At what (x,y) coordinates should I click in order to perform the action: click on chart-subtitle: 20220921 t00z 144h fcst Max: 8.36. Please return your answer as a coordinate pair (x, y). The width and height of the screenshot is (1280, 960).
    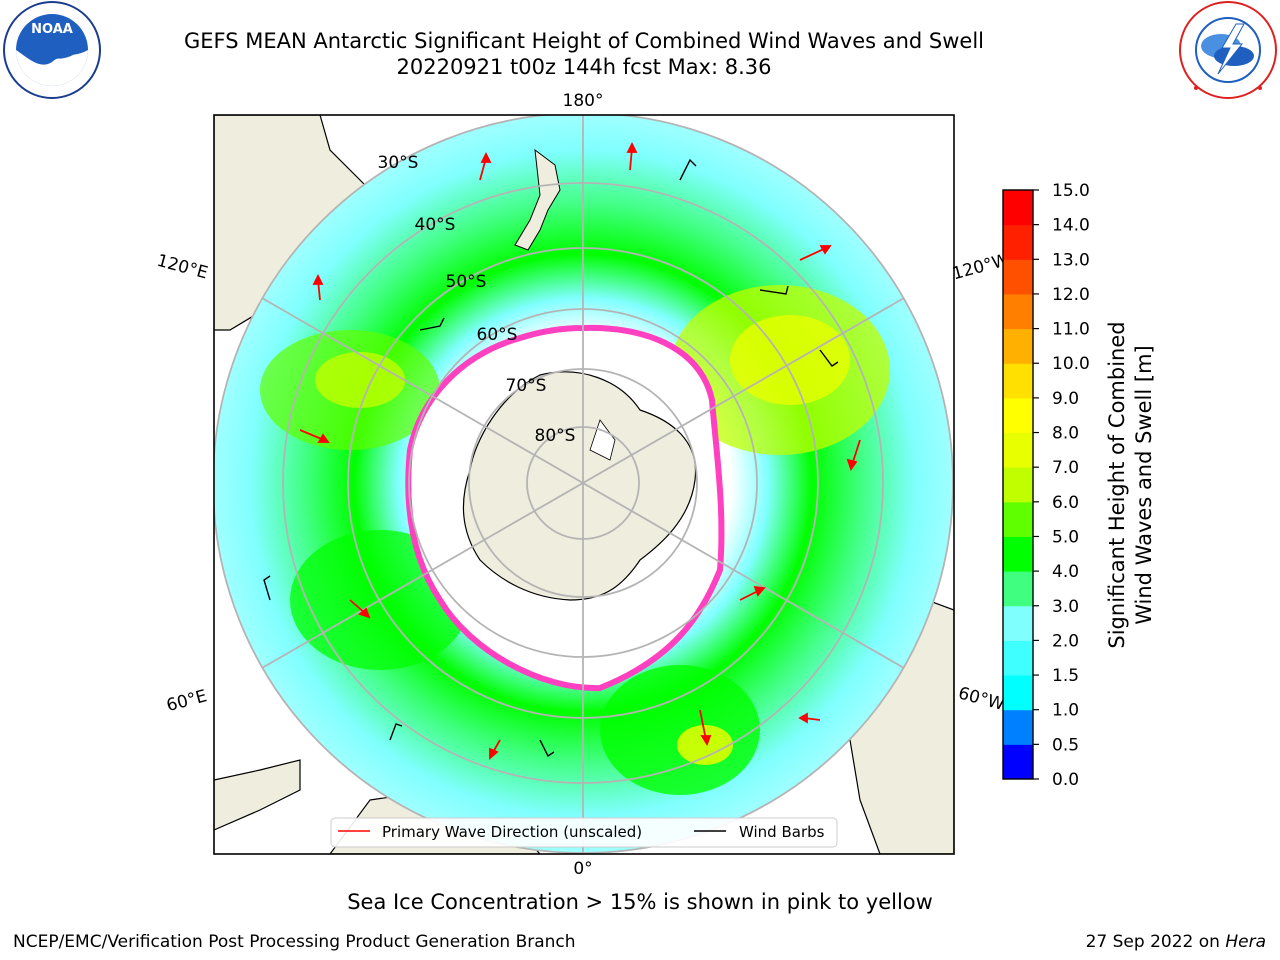
    Looking at the image, I should click on (584, 67).